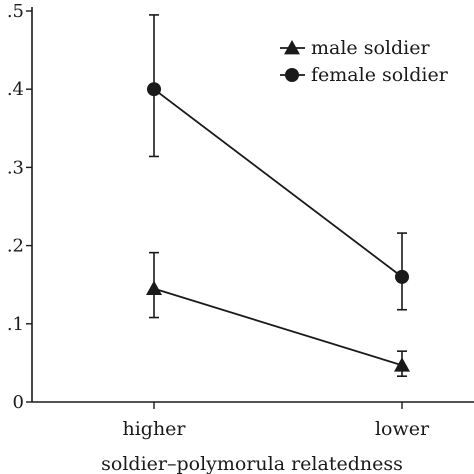 This screenshot has height=474, width=474. I want to click on series-male-soldier, so click(278, 314).